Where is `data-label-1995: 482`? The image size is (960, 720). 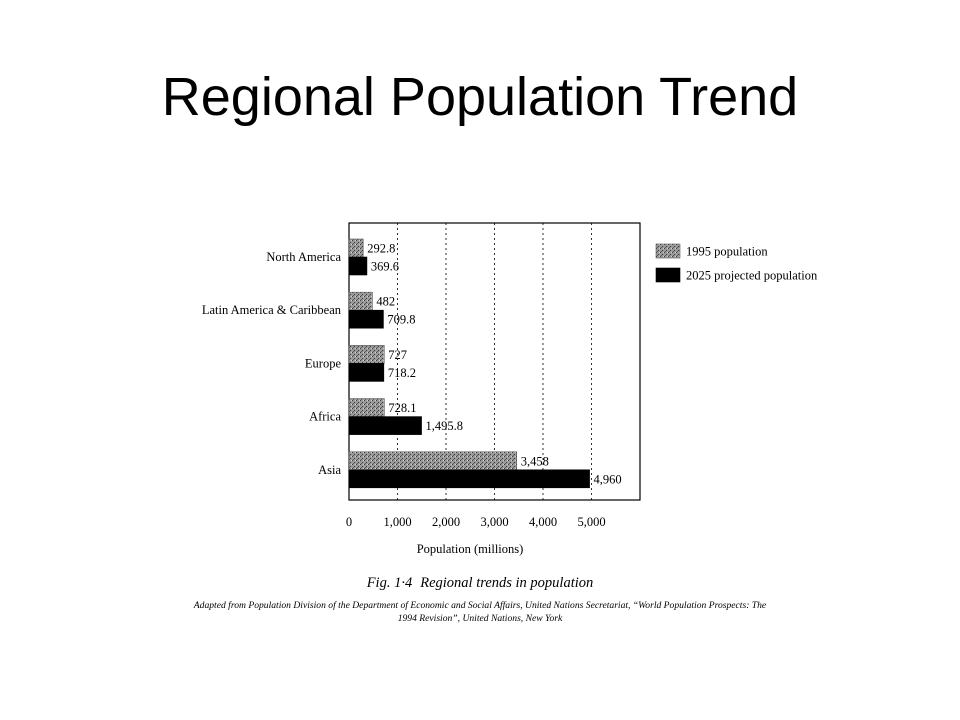 data-label-1995: 482 is located at coordinates (385, 302).